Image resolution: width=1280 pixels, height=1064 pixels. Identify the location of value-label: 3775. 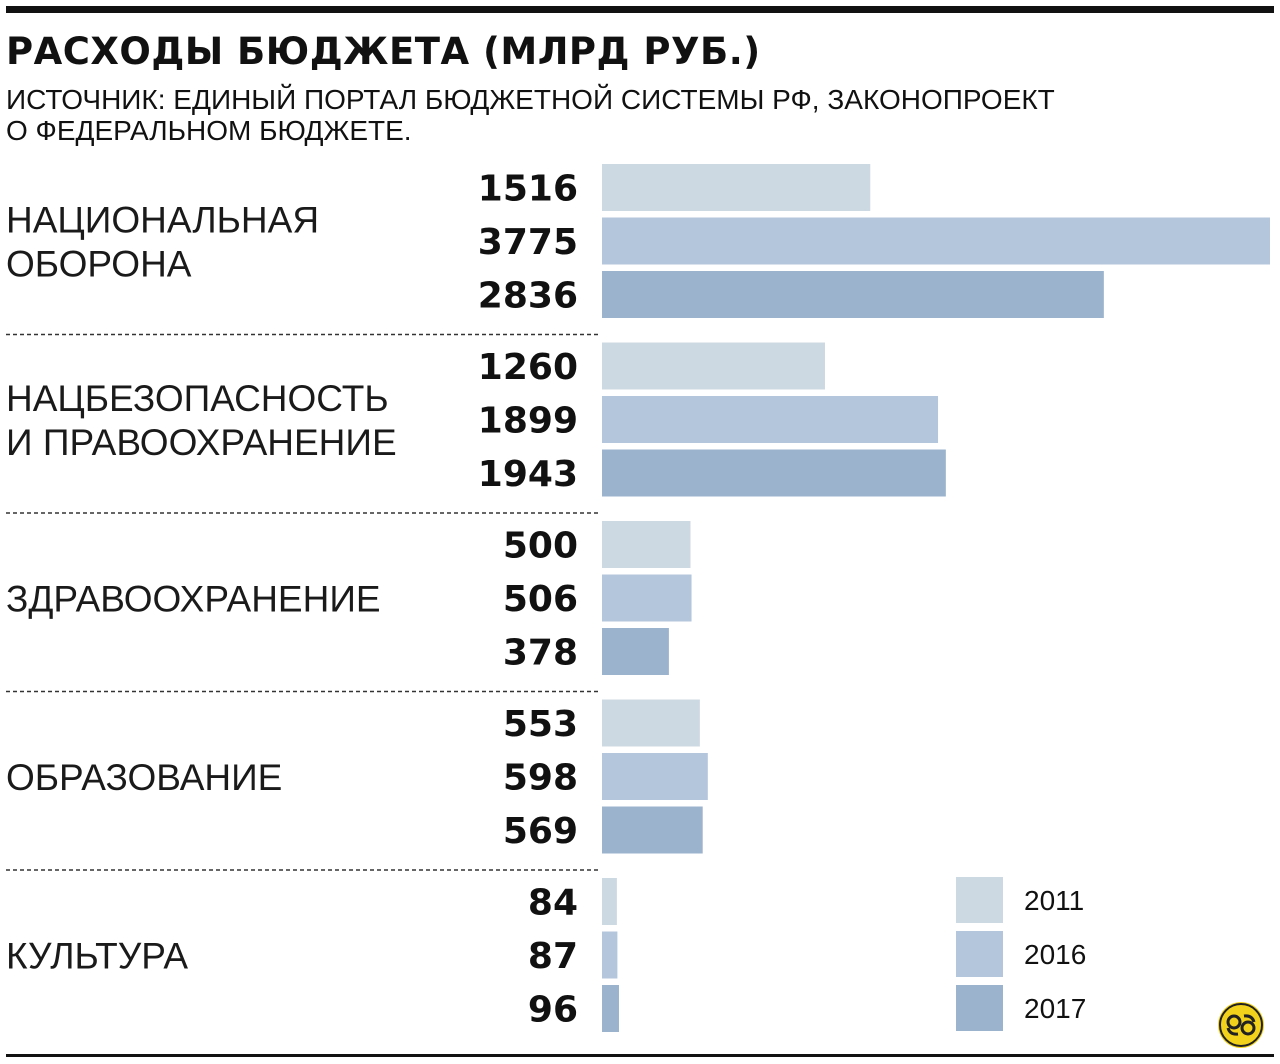
(528, 242).